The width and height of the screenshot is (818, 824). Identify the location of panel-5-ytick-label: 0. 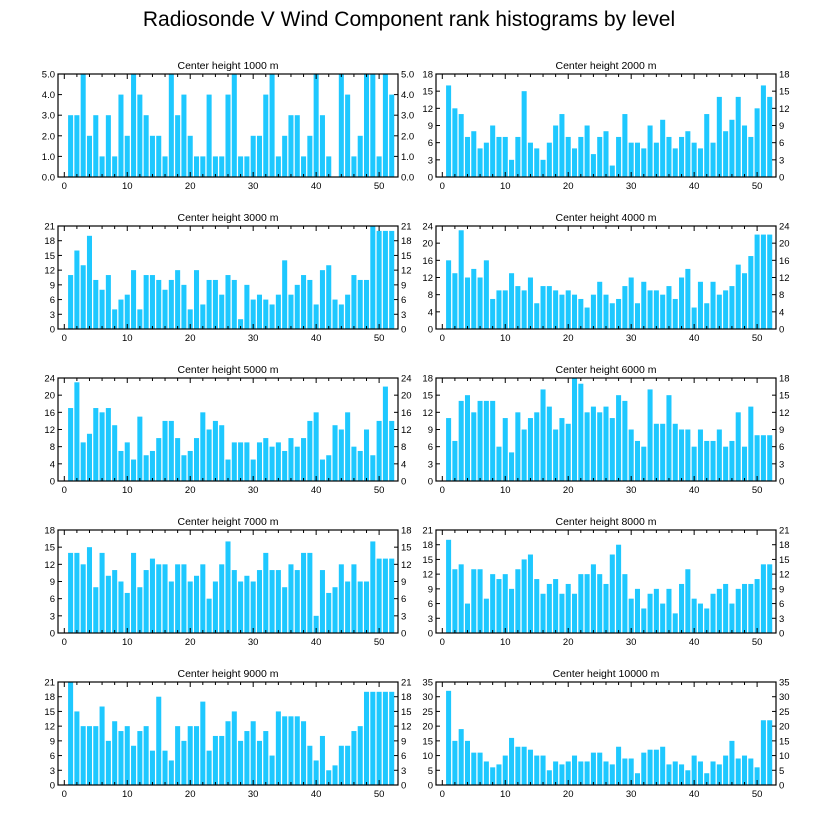
(52, 482).